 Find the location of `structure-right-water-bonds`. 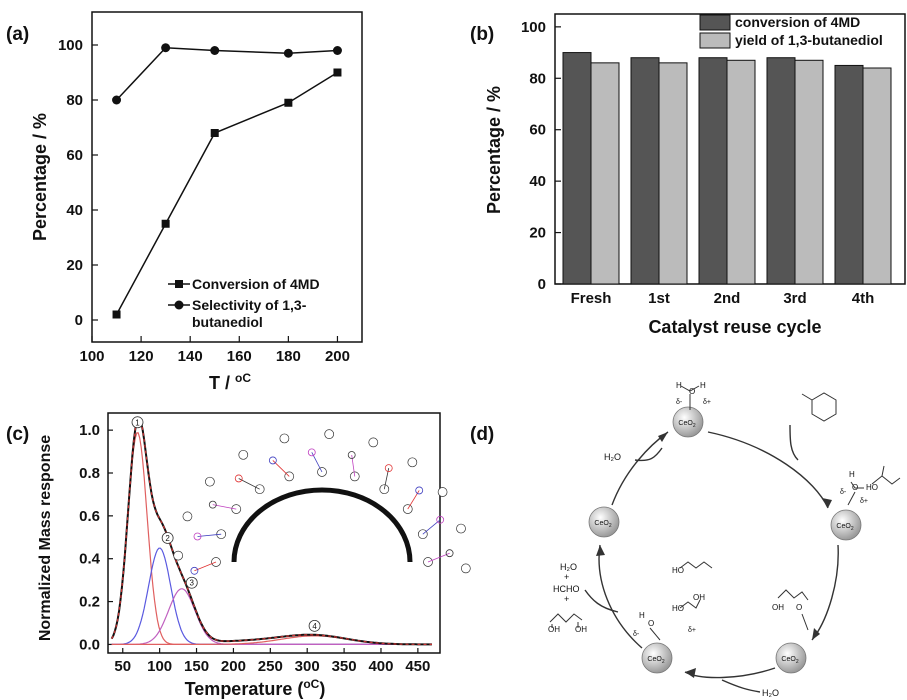

structure-right-water-bonds is located at coordinates (855, 493).